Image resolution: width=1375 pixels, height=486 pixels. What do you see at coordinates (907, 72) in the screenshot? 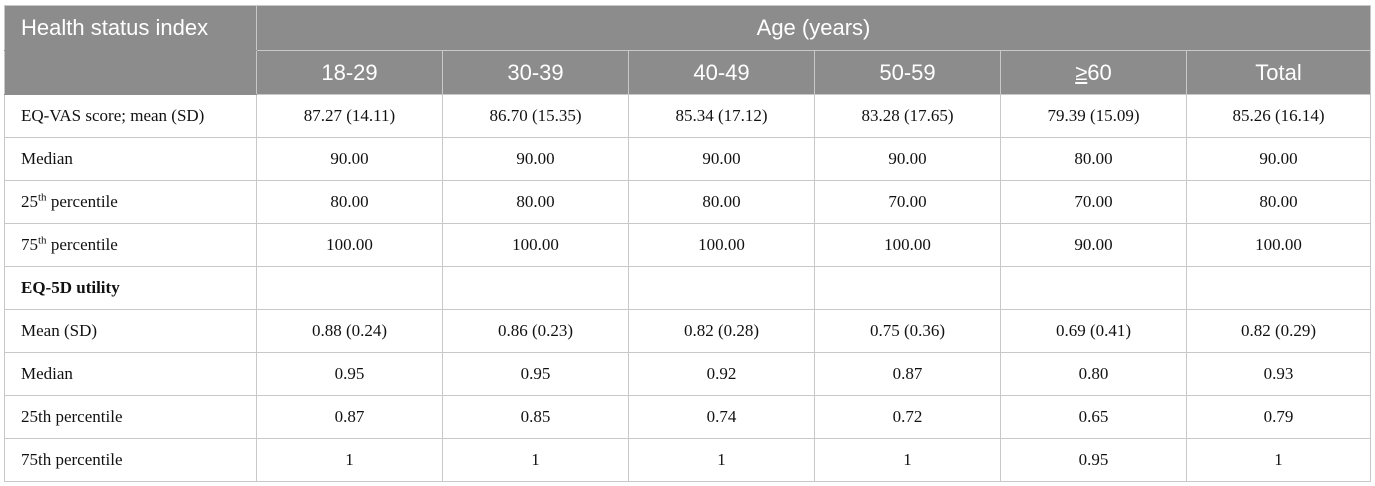
I see `age-col-50-59: 50-59` at bounding box center [907, 72].